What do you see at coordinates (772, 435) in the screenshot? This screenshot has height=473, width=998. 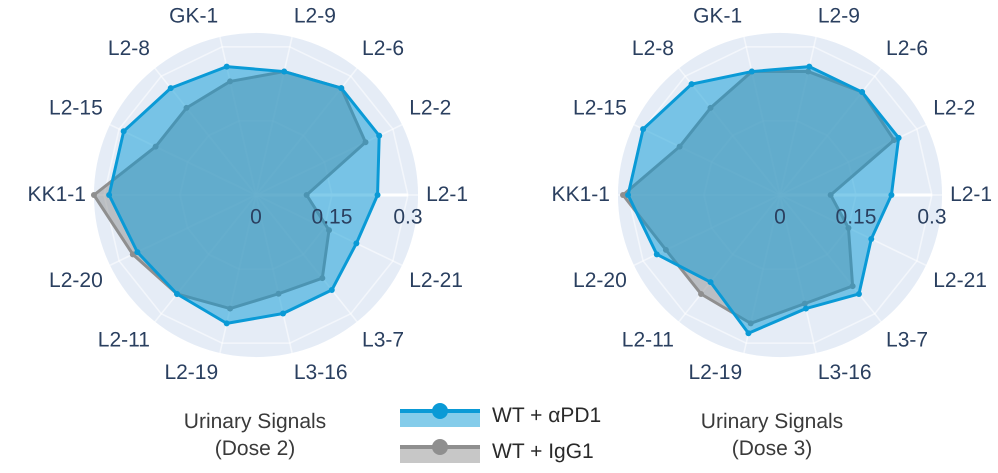 I see `text: Urinary Signals (Dose 3)` at bounding box center [772, 435].